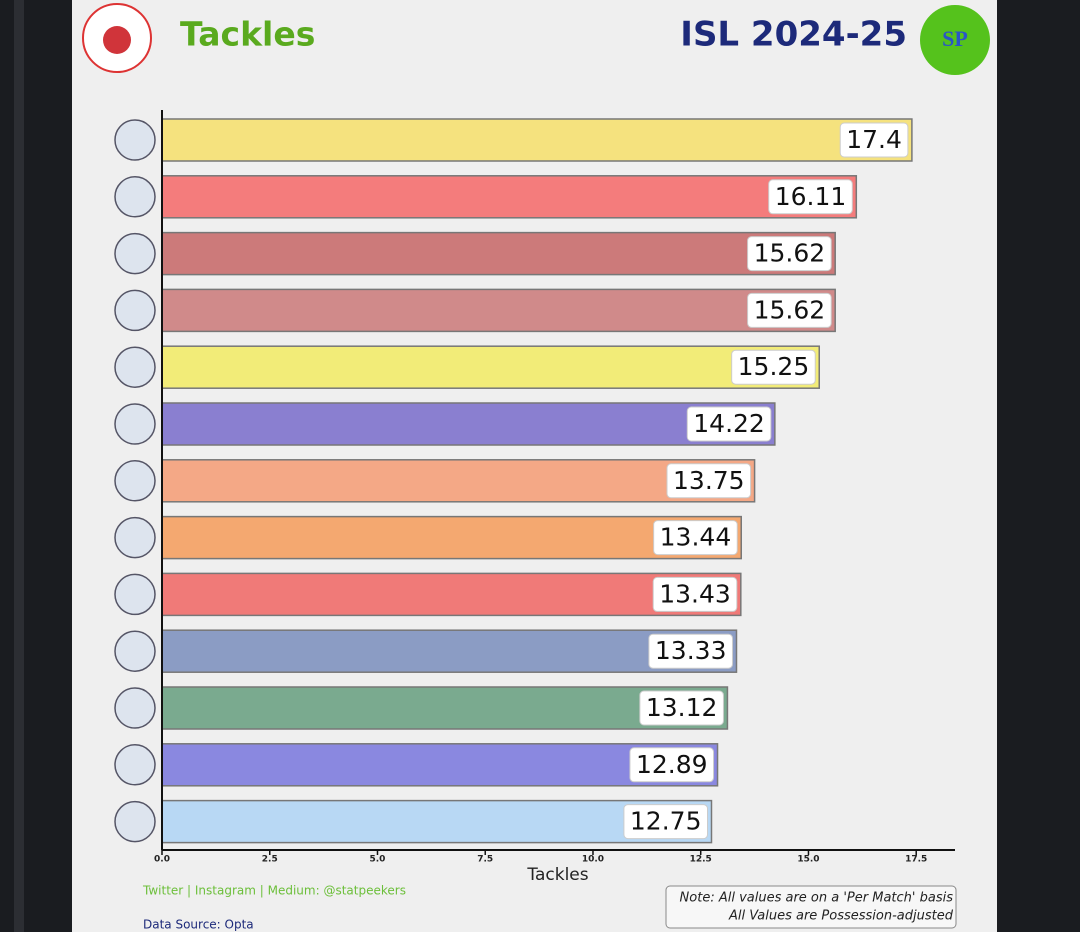 This screenshot has height=932, width=1080. I want to click on chart-subtitle: ISL 2024-25, so click(793, 35).